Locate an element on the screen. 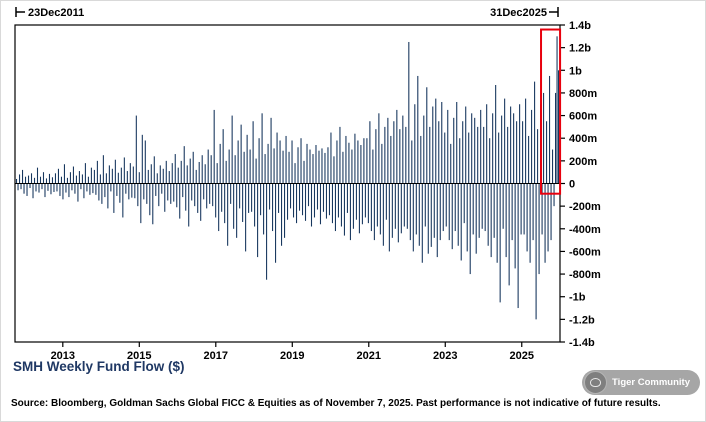  x-tick-label: 2021 is located at coordinates (369, 356).